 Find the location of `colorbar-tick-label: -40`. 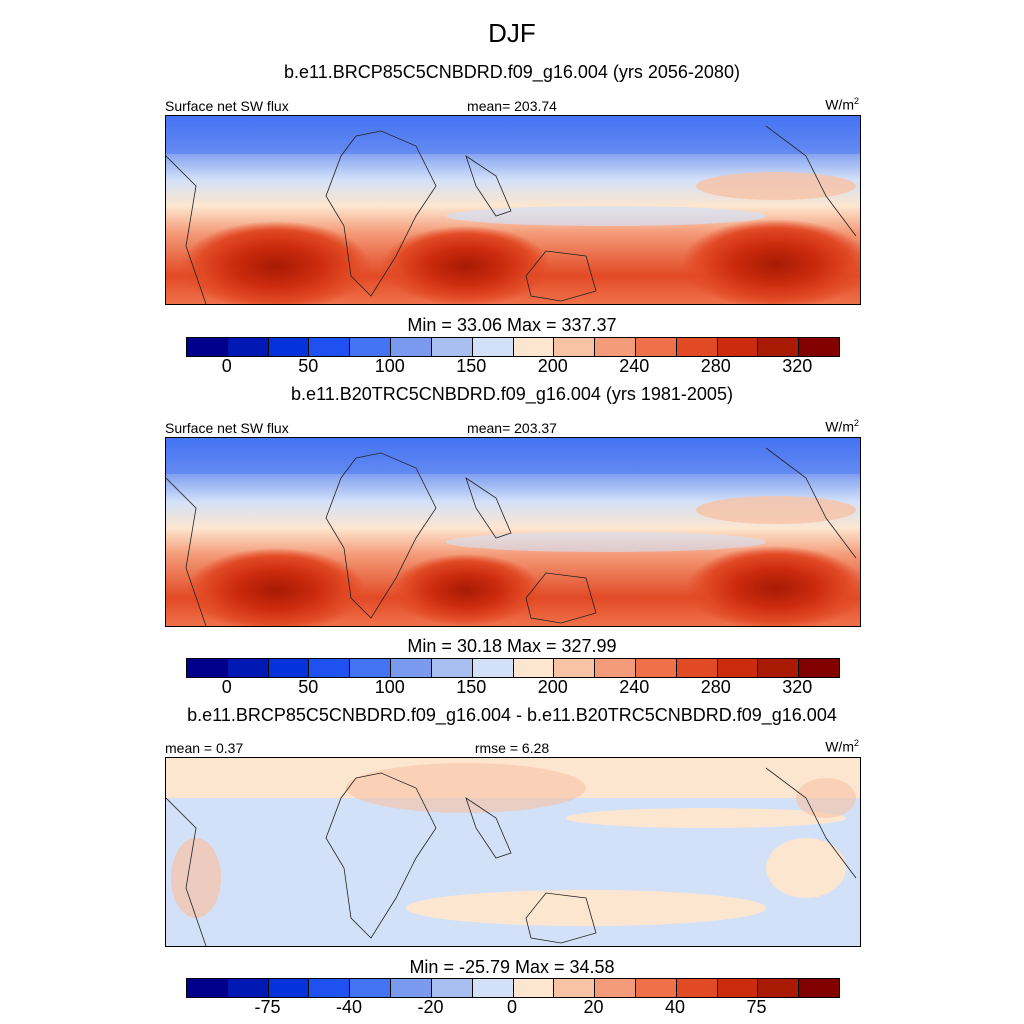

colorbar-tick-label: -40 is located at coordinates (349, 1007).